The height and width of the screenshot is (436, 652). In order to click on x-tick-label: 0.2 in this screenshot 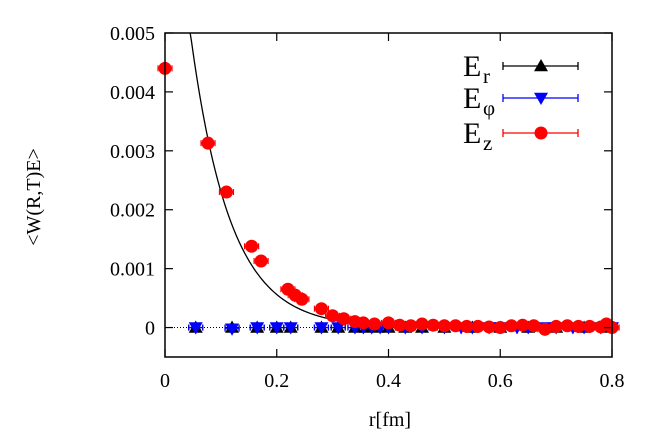, I will do `click(276, 381)`.